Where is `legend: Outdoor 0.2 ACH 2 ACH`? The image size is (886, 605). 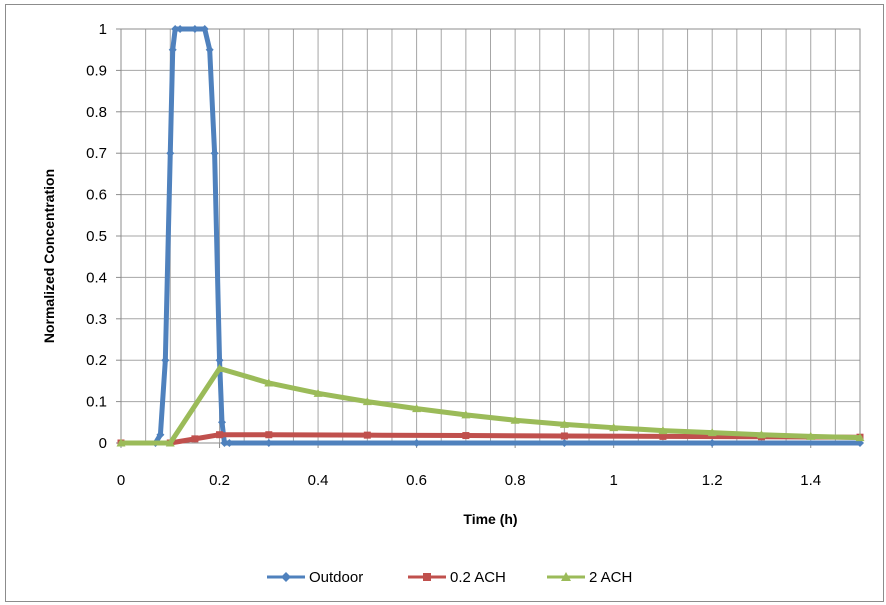
legend: Outdoor 0.2 ACH 2 ACH is located at coordinates (449, 577).